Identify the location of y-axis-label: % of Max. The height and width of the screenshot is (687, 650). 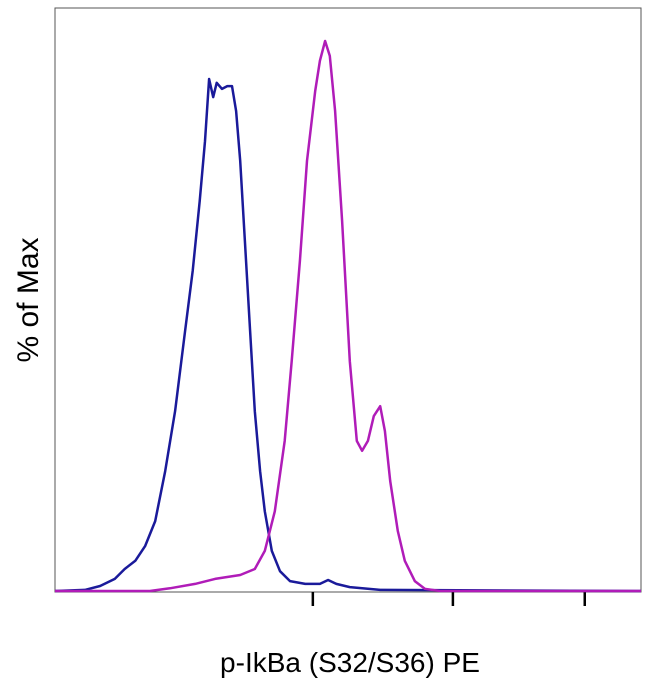
(28, 299).